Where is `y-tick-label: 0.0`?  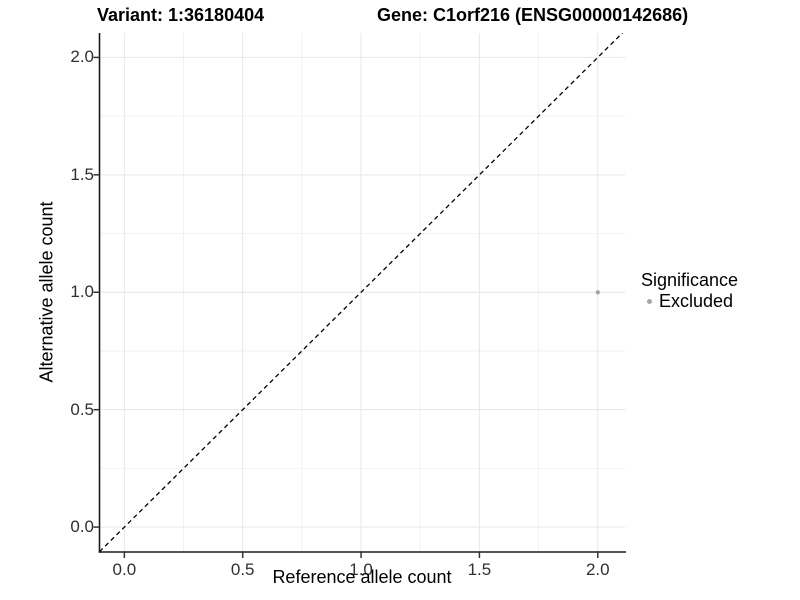
y-tick-label: 0.0 is located at coordinates (82, 527).